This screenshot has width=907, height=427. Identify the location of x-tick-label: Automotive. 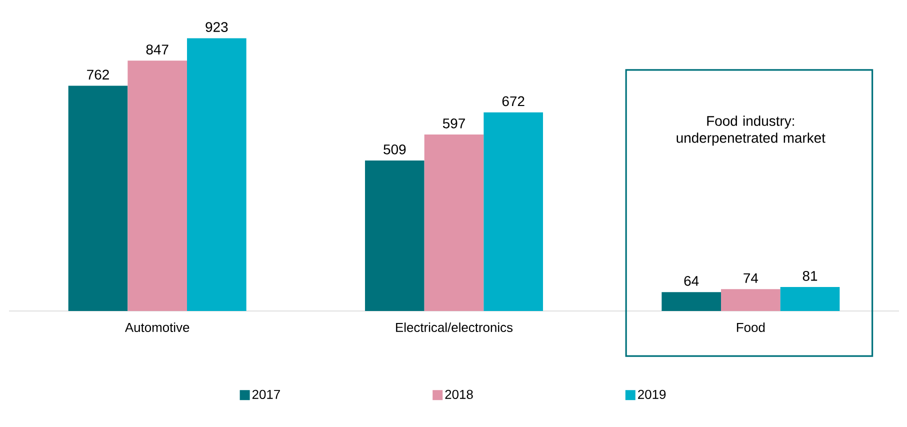
(157, 327).